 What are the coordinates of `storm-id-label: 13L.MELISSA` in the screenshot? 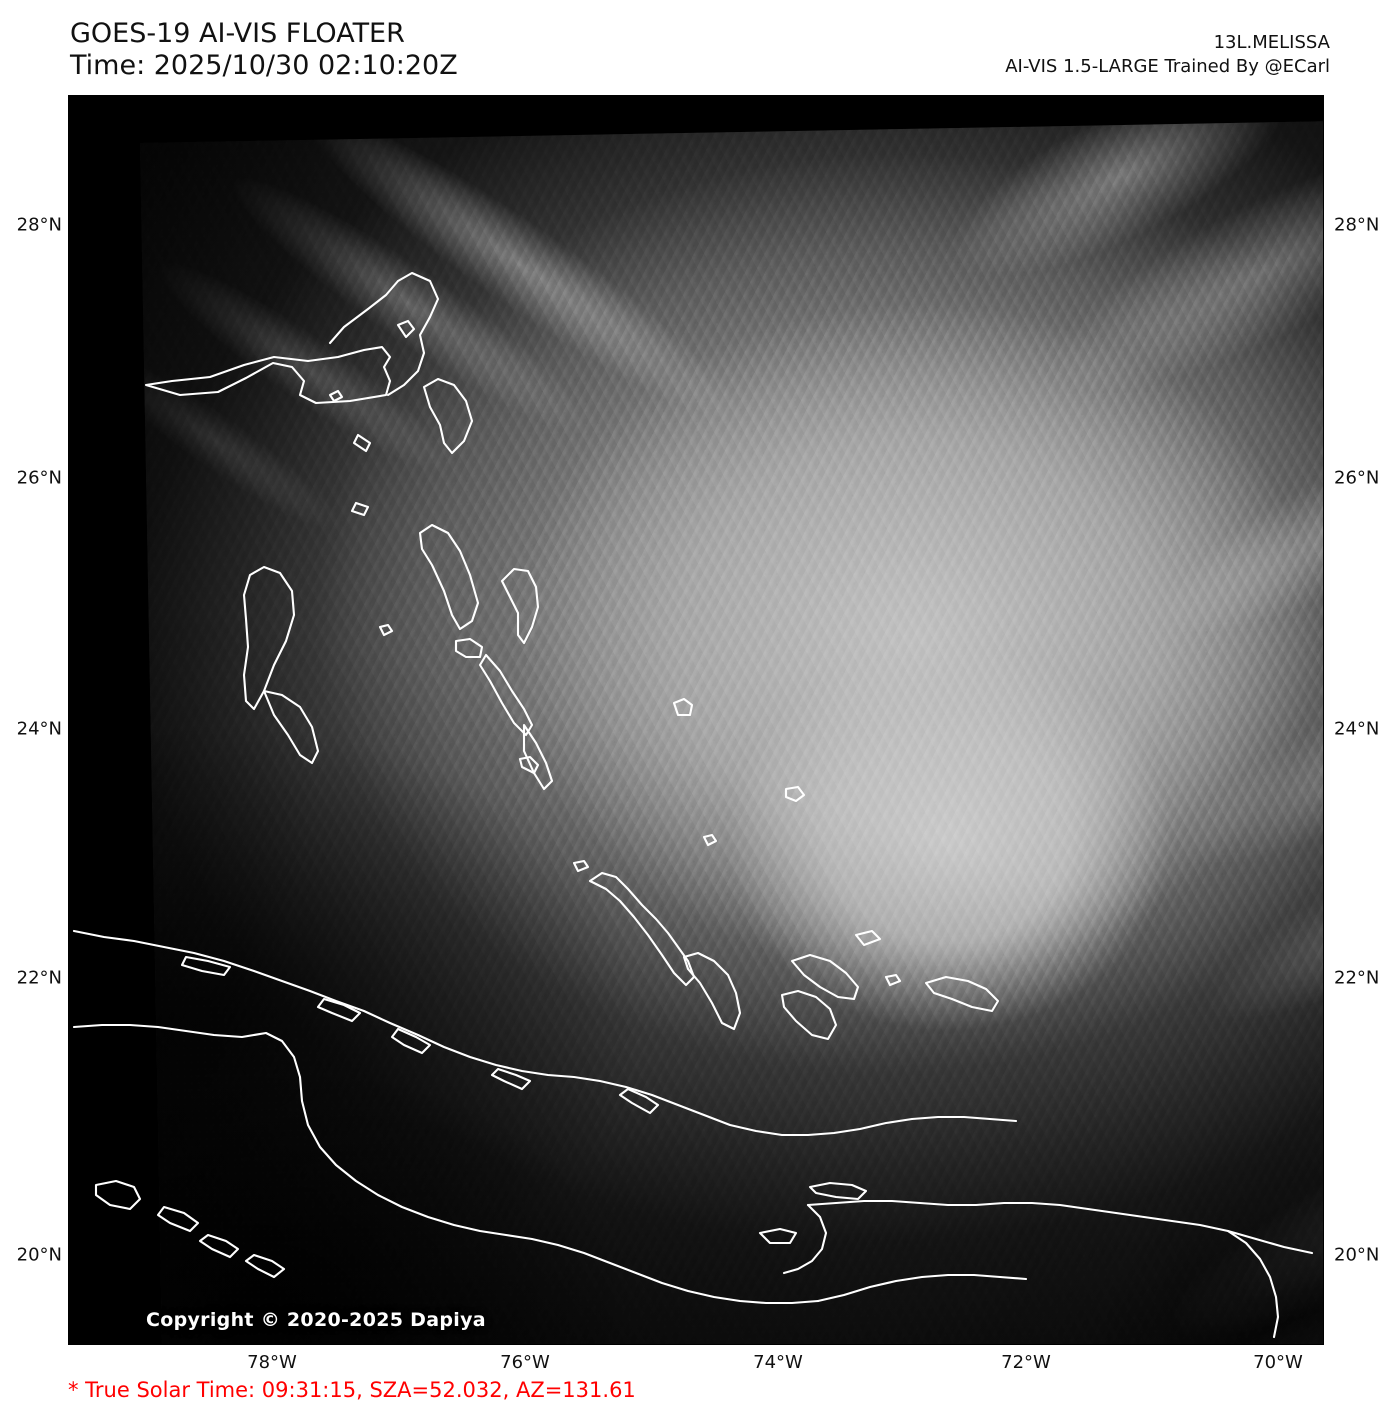 It's located at (1271, 42).